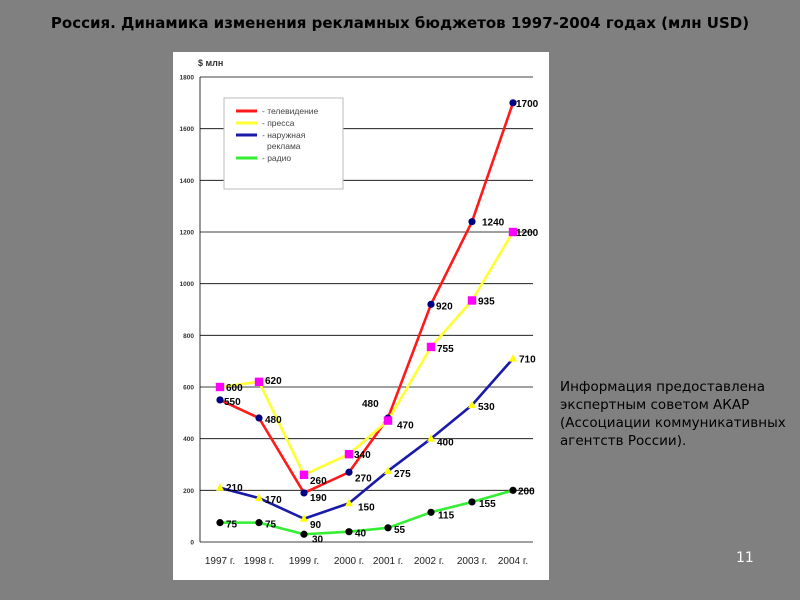 Image resolution: width=800 pixels, height=600 pixels. What do you see at coordinates (445, 443) in the screenshot?
I see `data-label: 400` at bounding box center [445, 443].